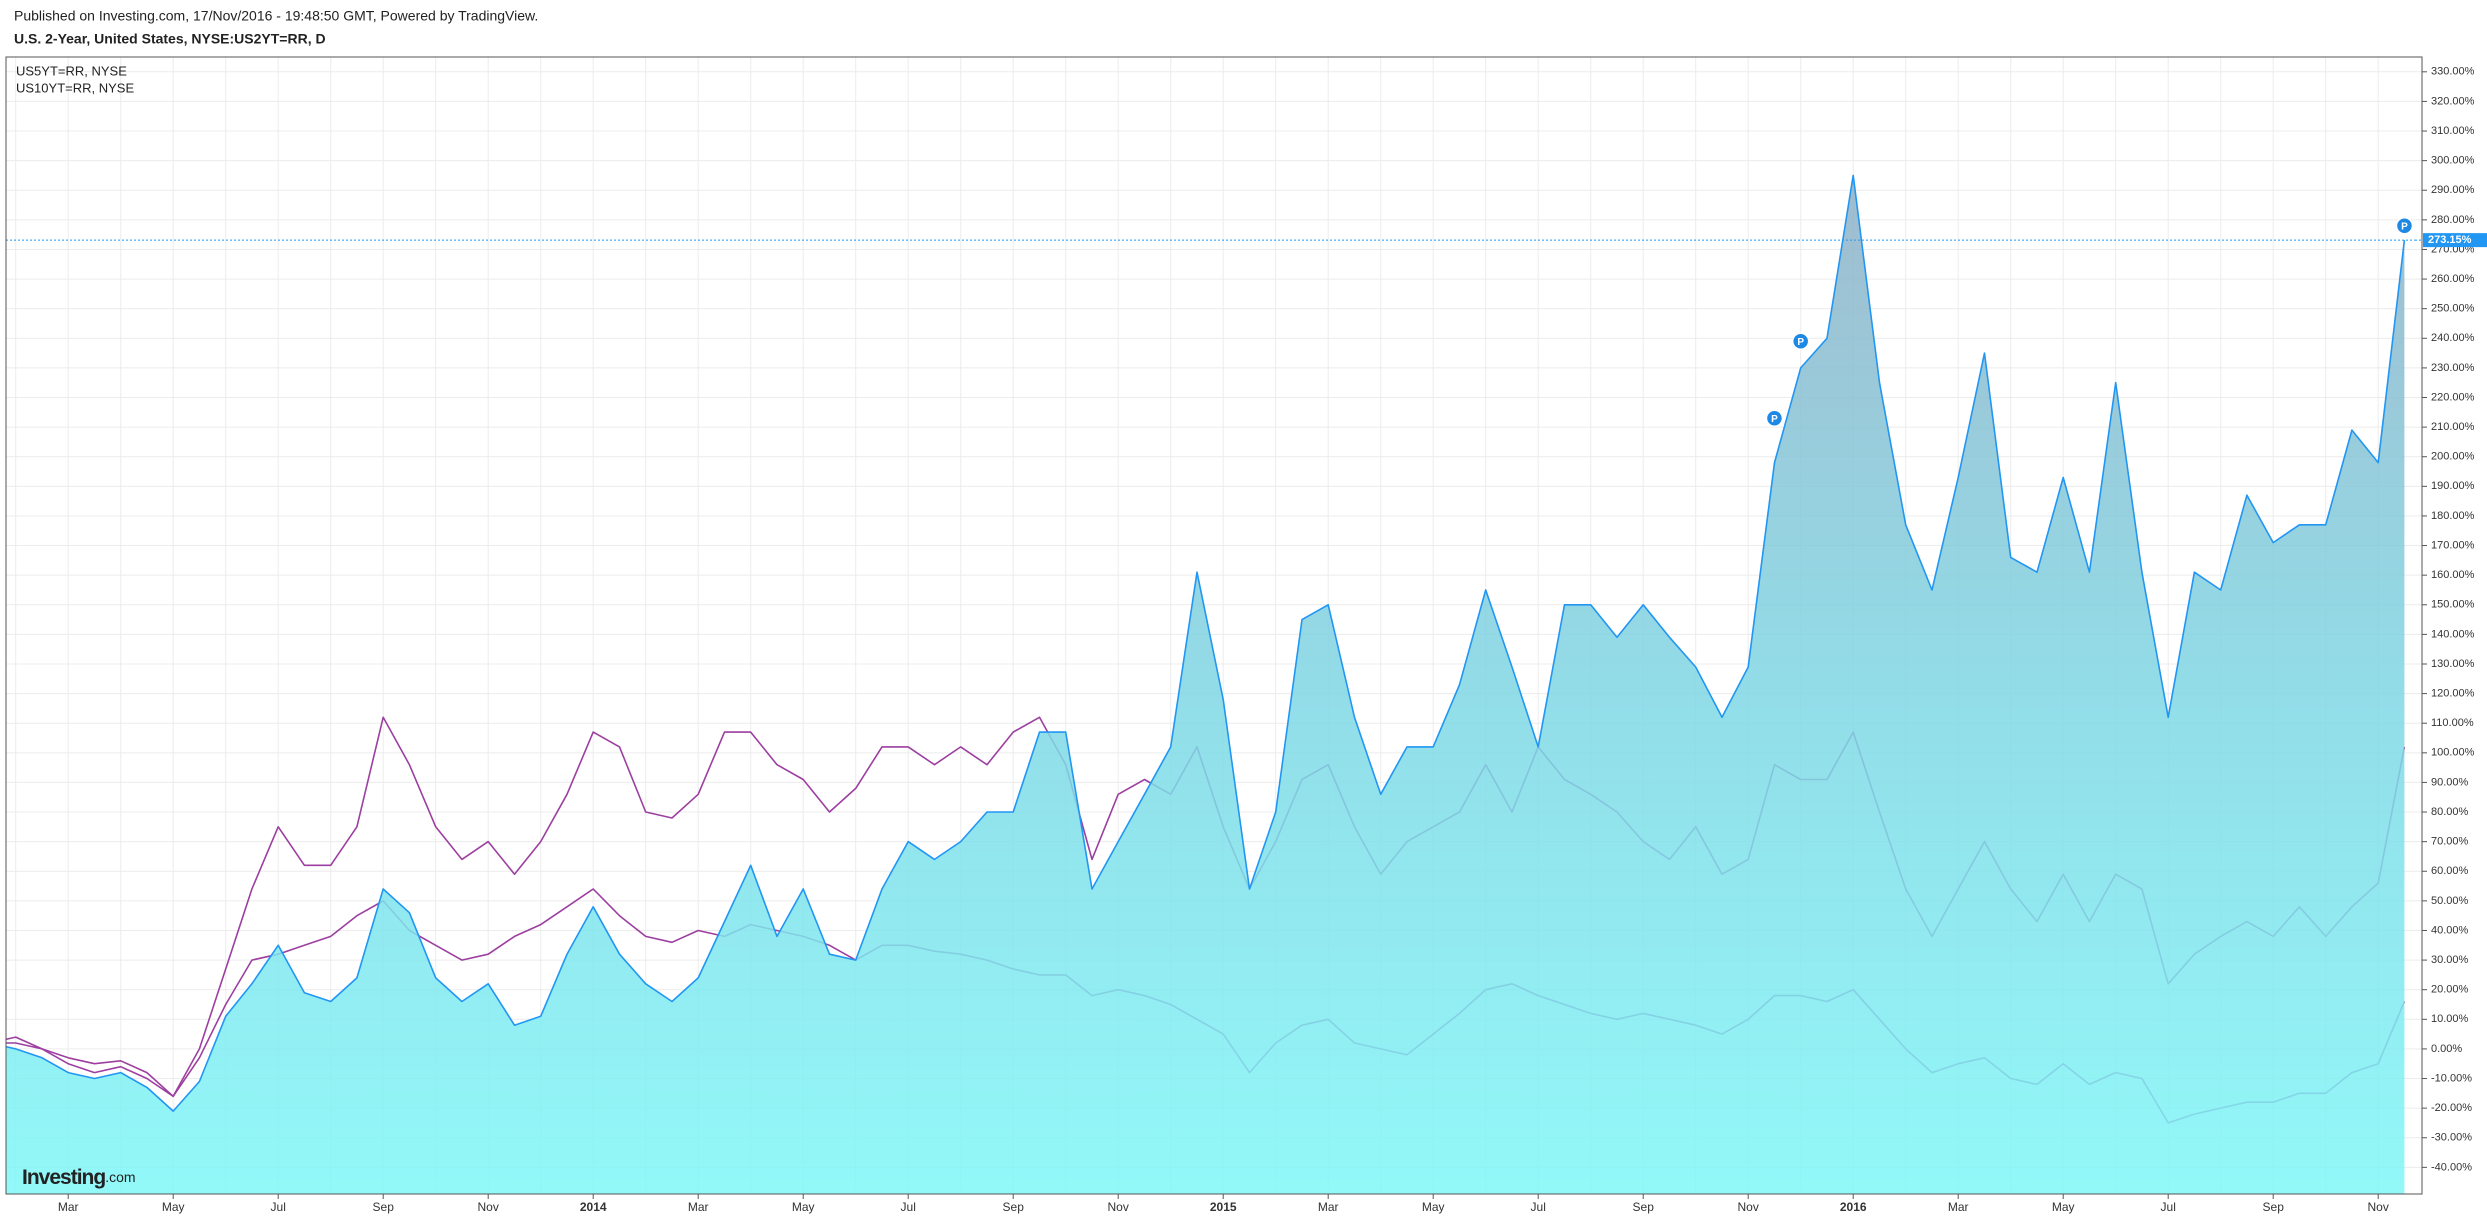 The image size is (2487, 1219). I want to click on y-tick-label: 20.00%, so click(2450, 990).